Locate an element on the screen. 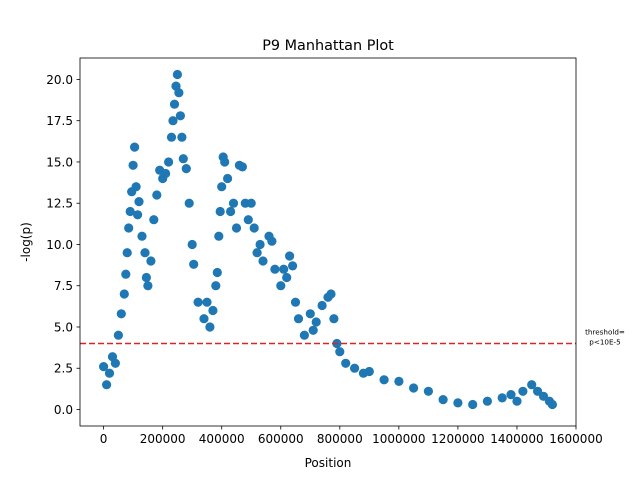 The height and width of the screenshot is (484, 640). y-tick-label: 15.0 is located at coordinates (59, 162).